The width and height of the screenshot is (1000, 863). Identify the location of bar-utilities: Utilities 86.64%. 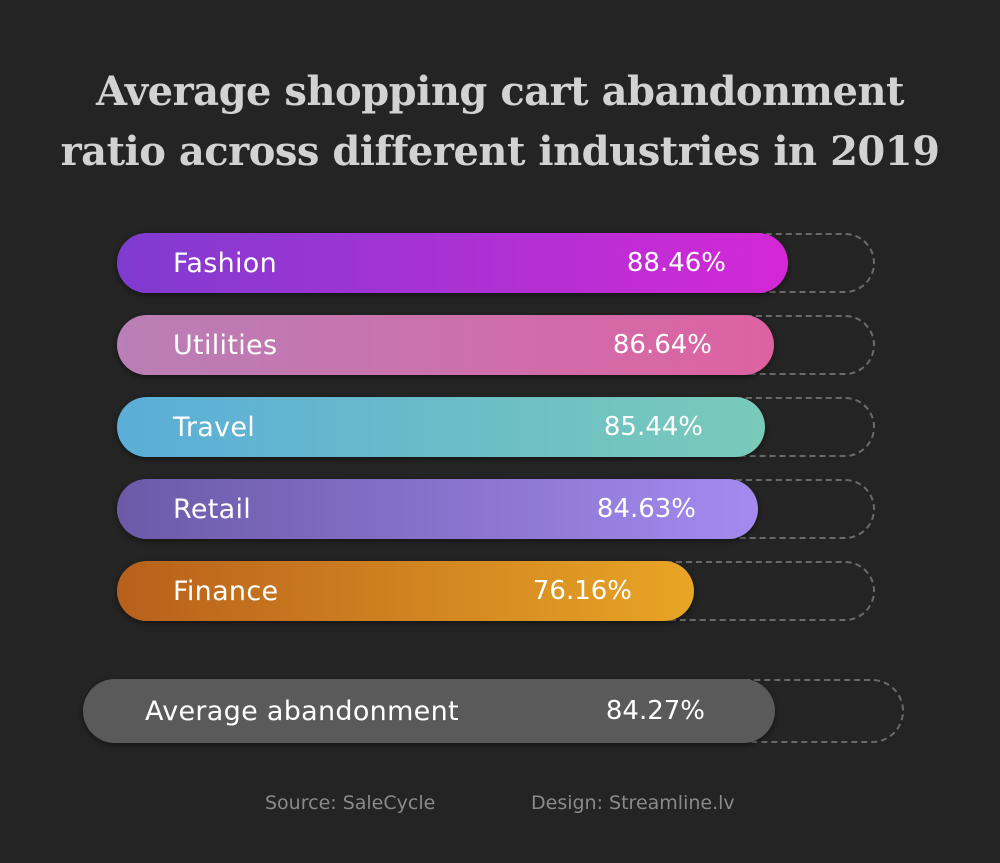
(496, 345).